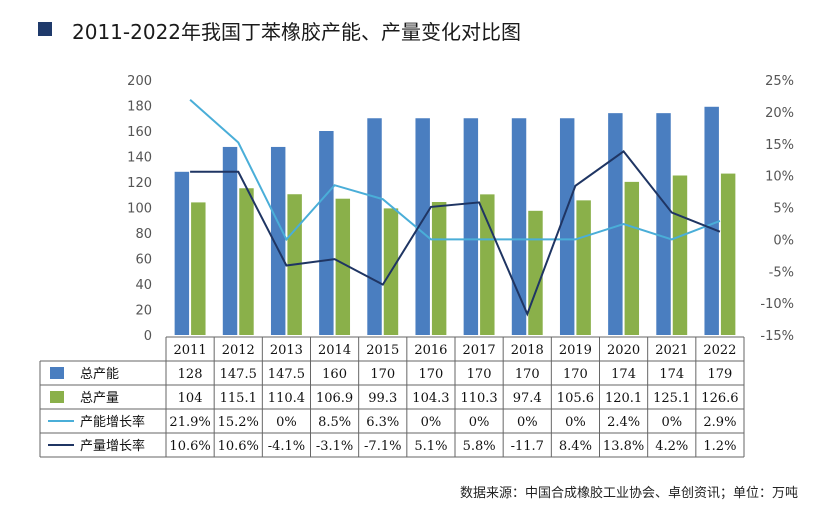 The width and height of the screenshot is (824, 510). What do you see at coordinates (623, 422) in the screenshot?
I see `table-cell: 2.4%` at bounding box center [623, 422].